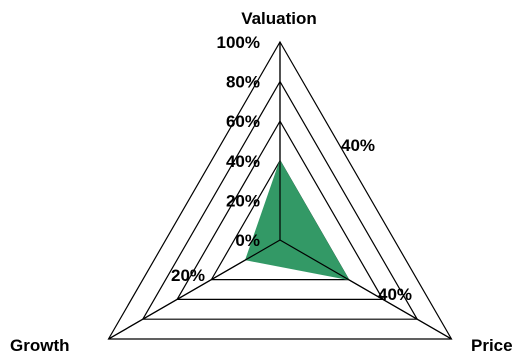 This screenshot has height=356, width=525. I want to click on tick-label-1: 20%, so click(243, 200).